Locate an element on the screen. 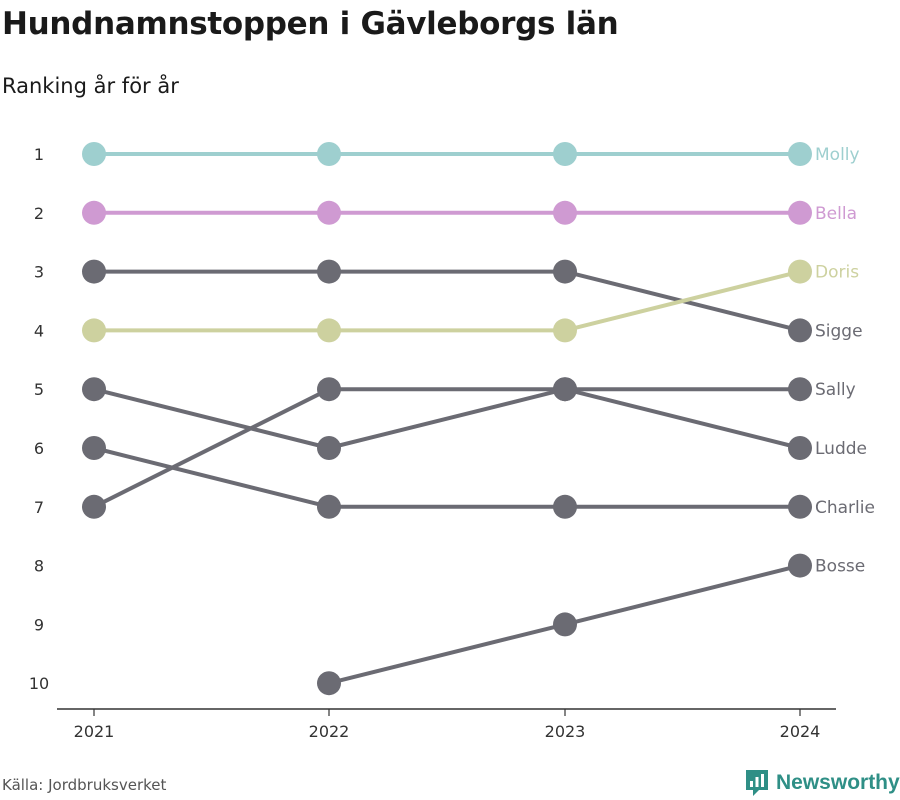 This screenshot has height=800, width=900. point-doris-2023 is located at coordinates (565, 330).